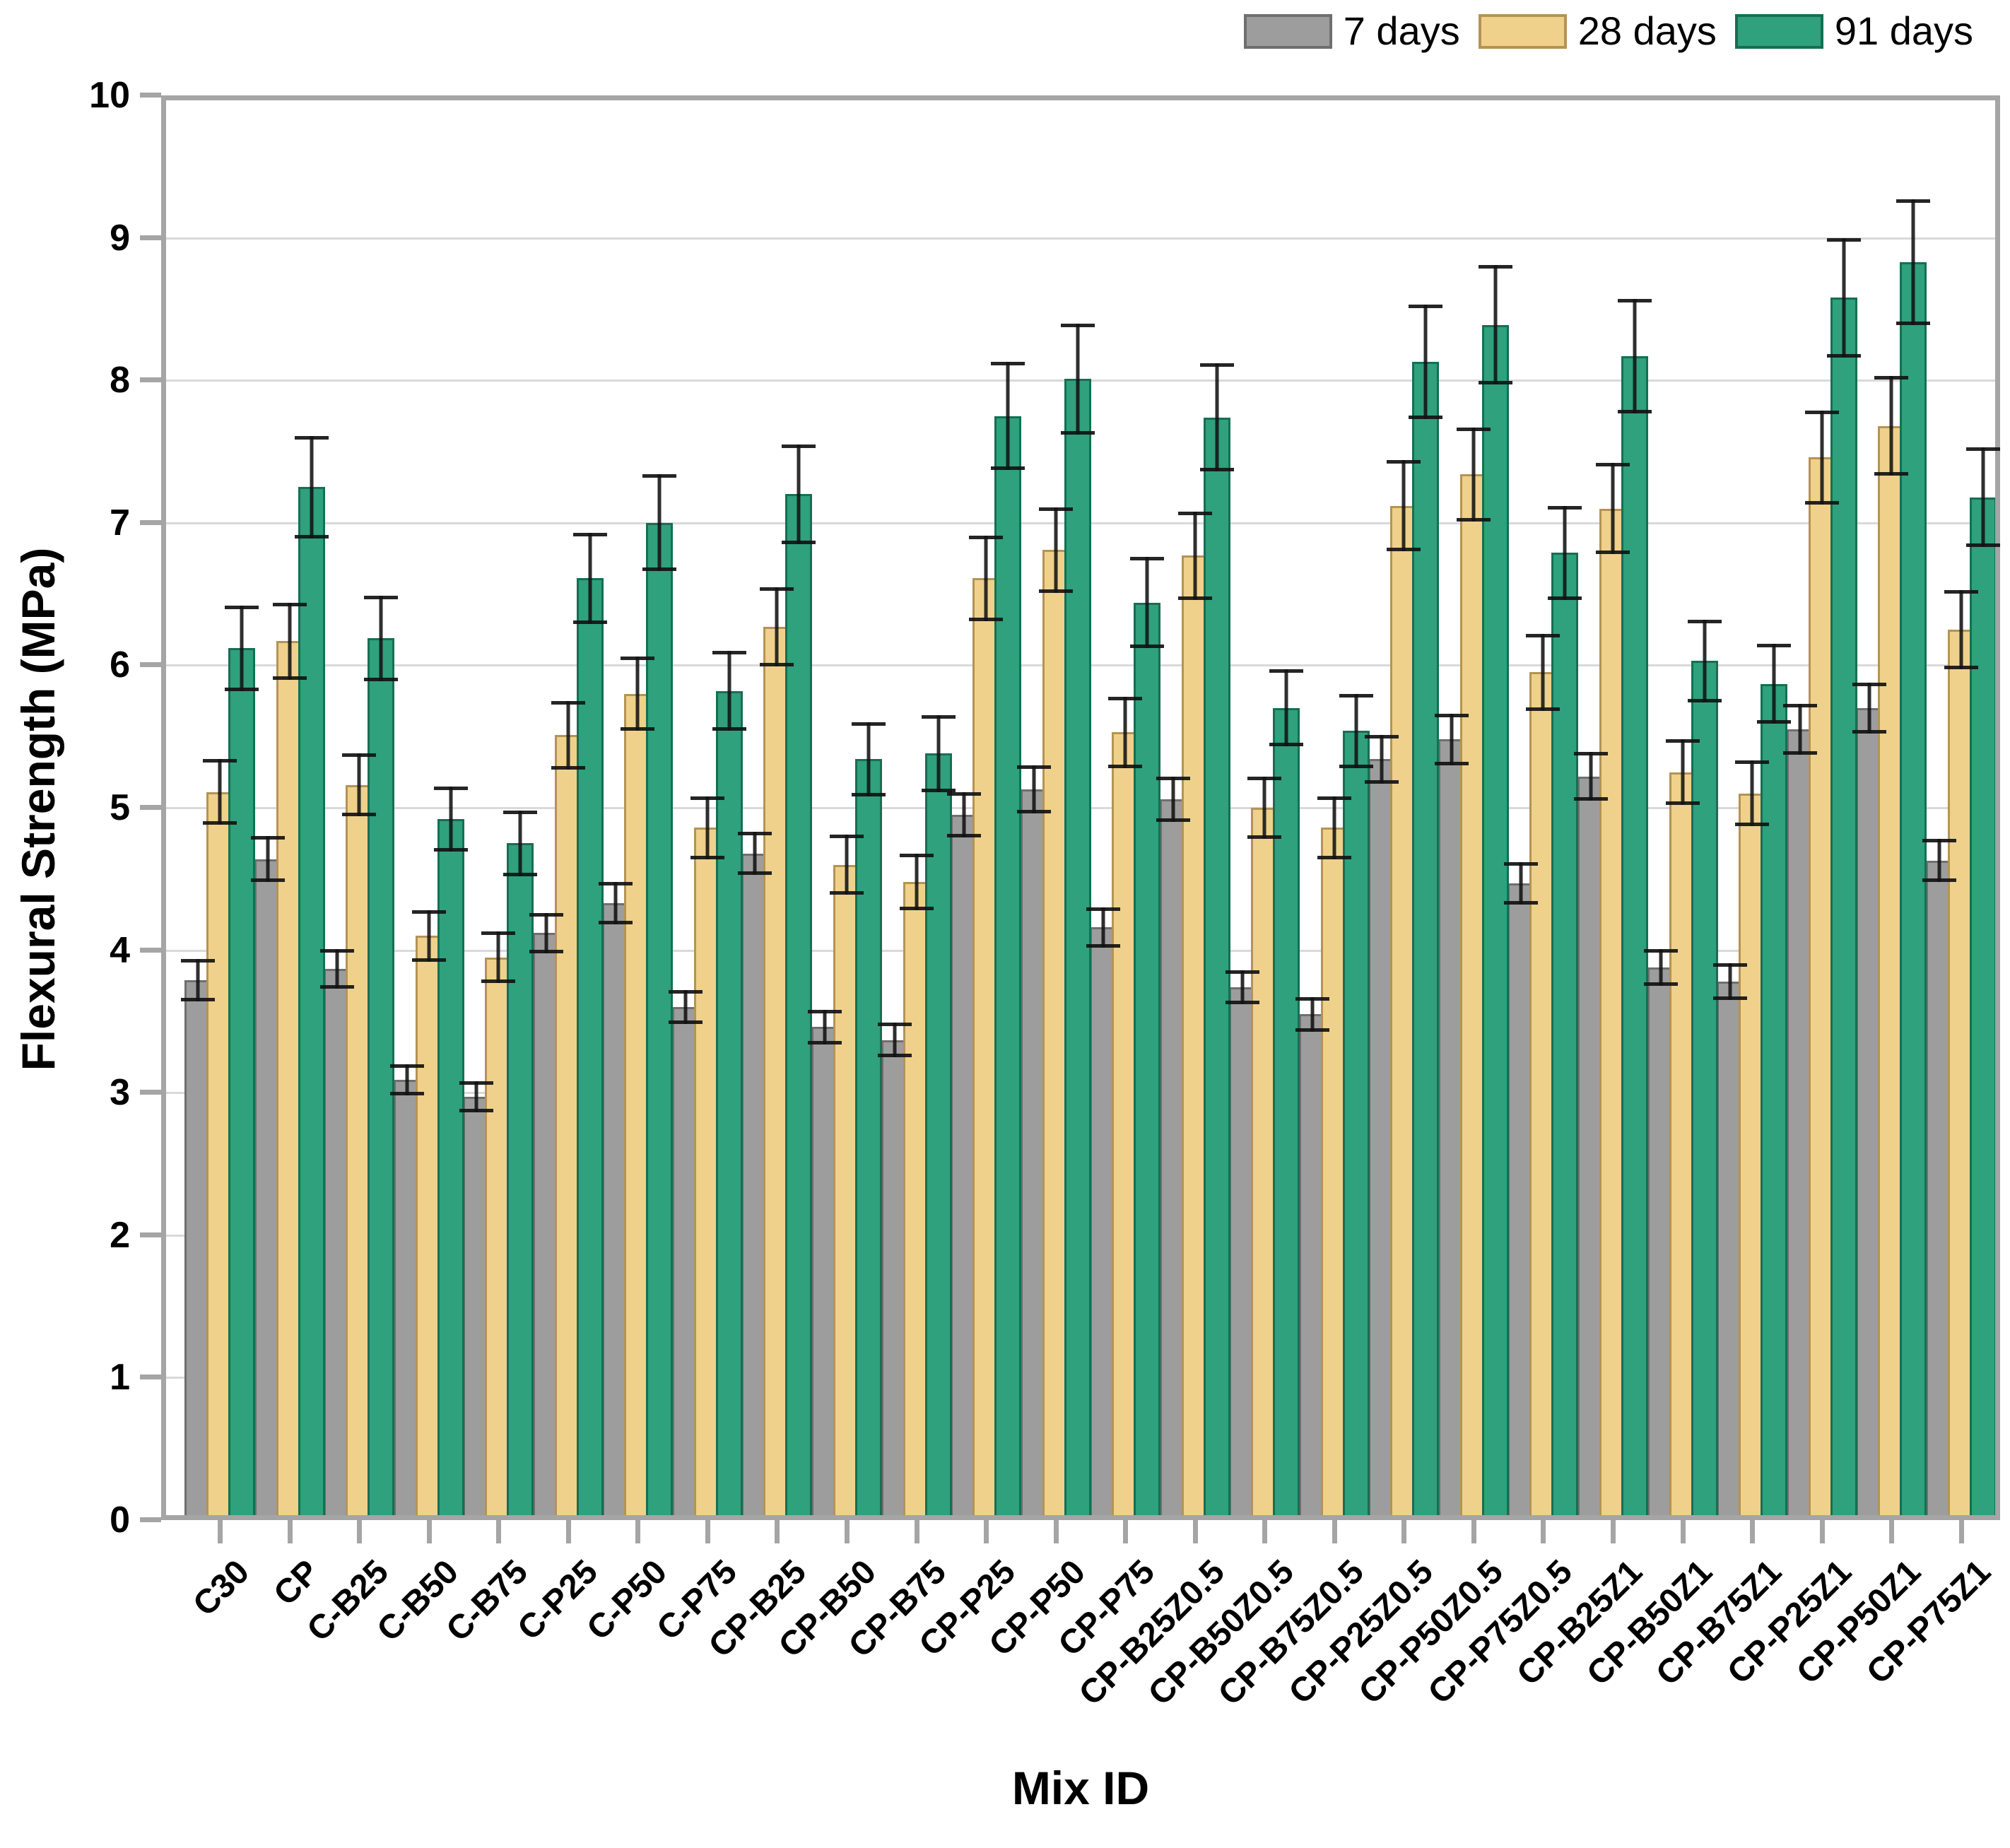  Describe the element at coordinates (1125, 732) in the screenshot. I see `error-bar-28days-CP-P75` at that location.